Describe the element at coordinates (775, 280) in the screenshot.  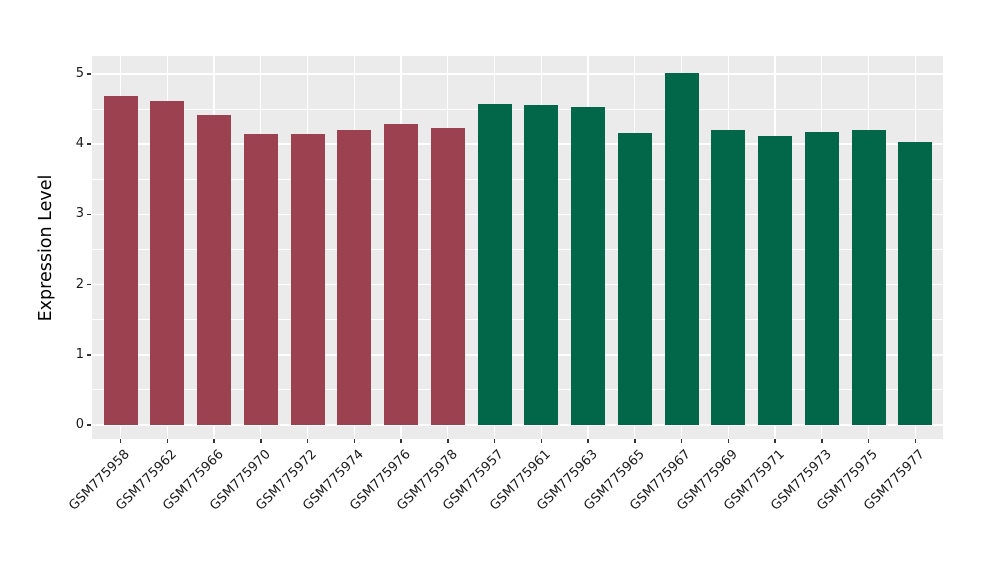
I see `bar-GSM775971` at that location.